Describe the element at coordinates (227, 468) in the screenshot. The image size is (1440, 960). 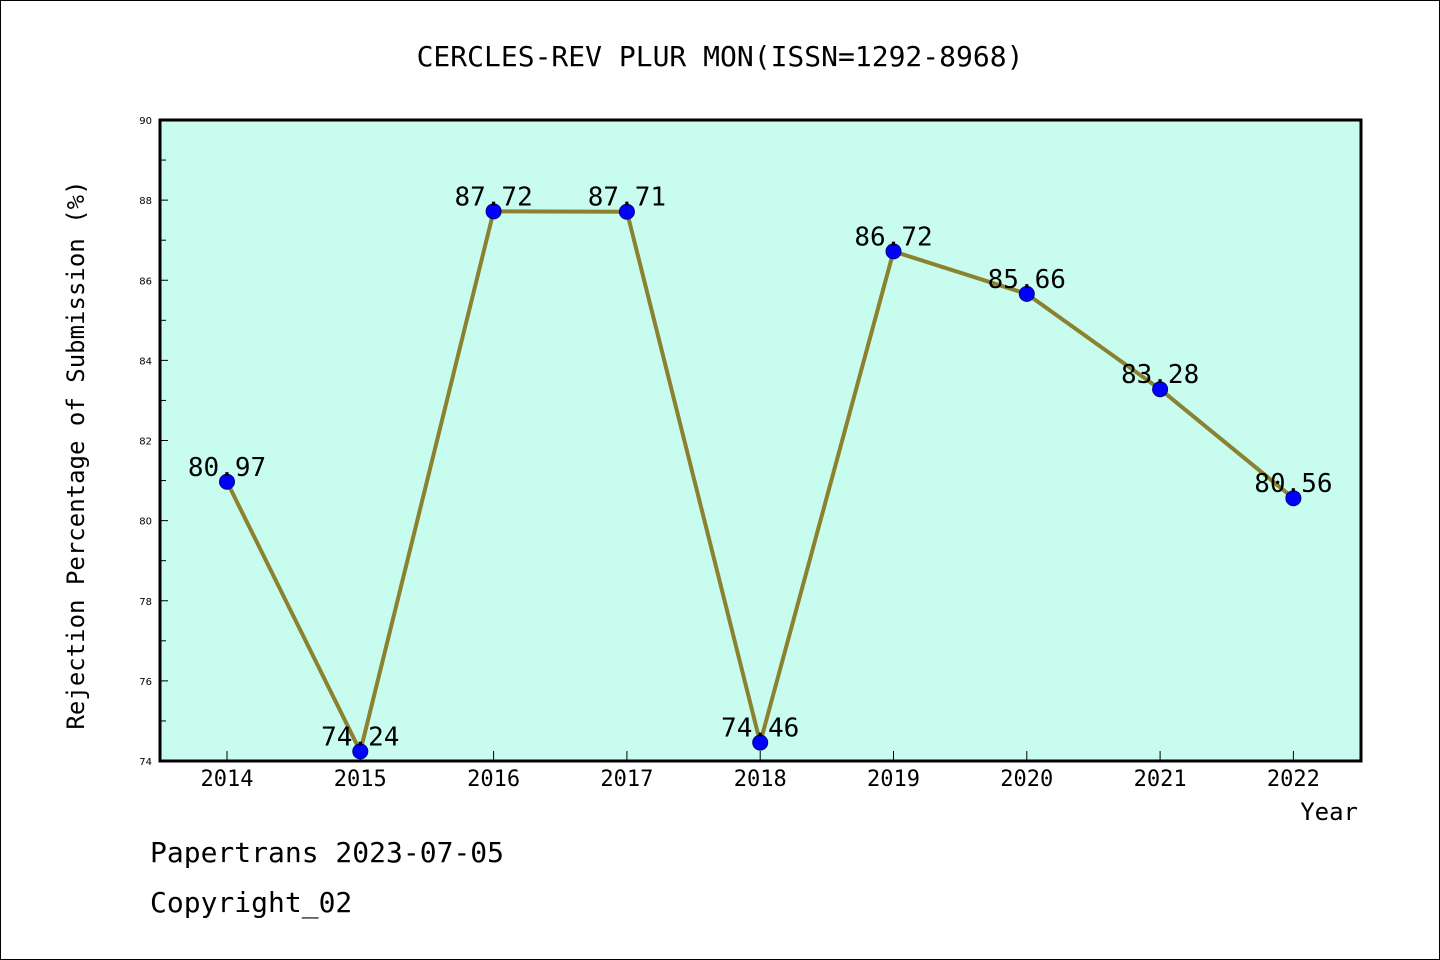
I see `data-point-label: 80.97` at that location.